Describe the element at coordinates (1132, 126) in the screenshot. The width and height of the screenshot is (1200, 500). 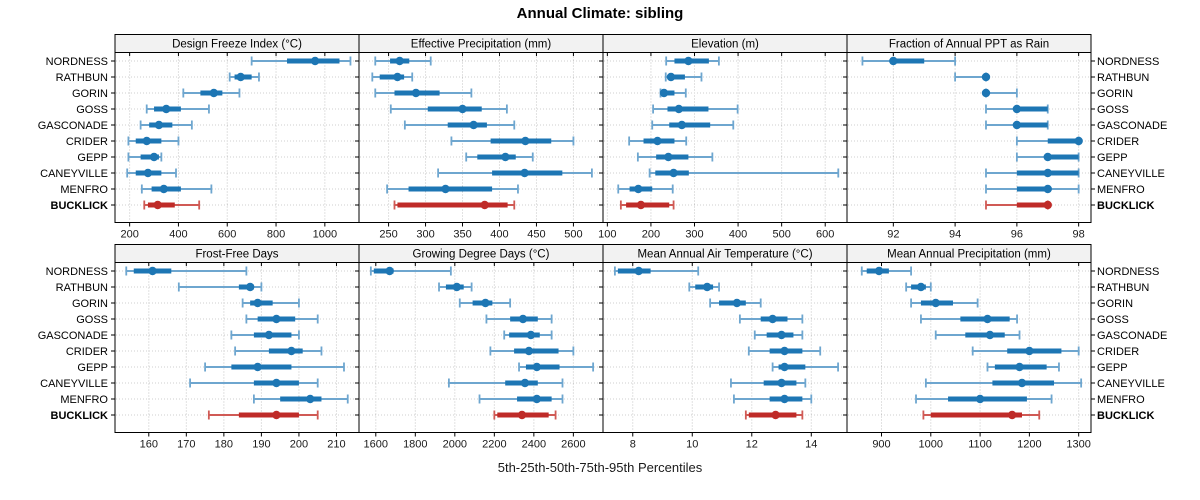
I see `row-label-right: GASCONADE` at that location.